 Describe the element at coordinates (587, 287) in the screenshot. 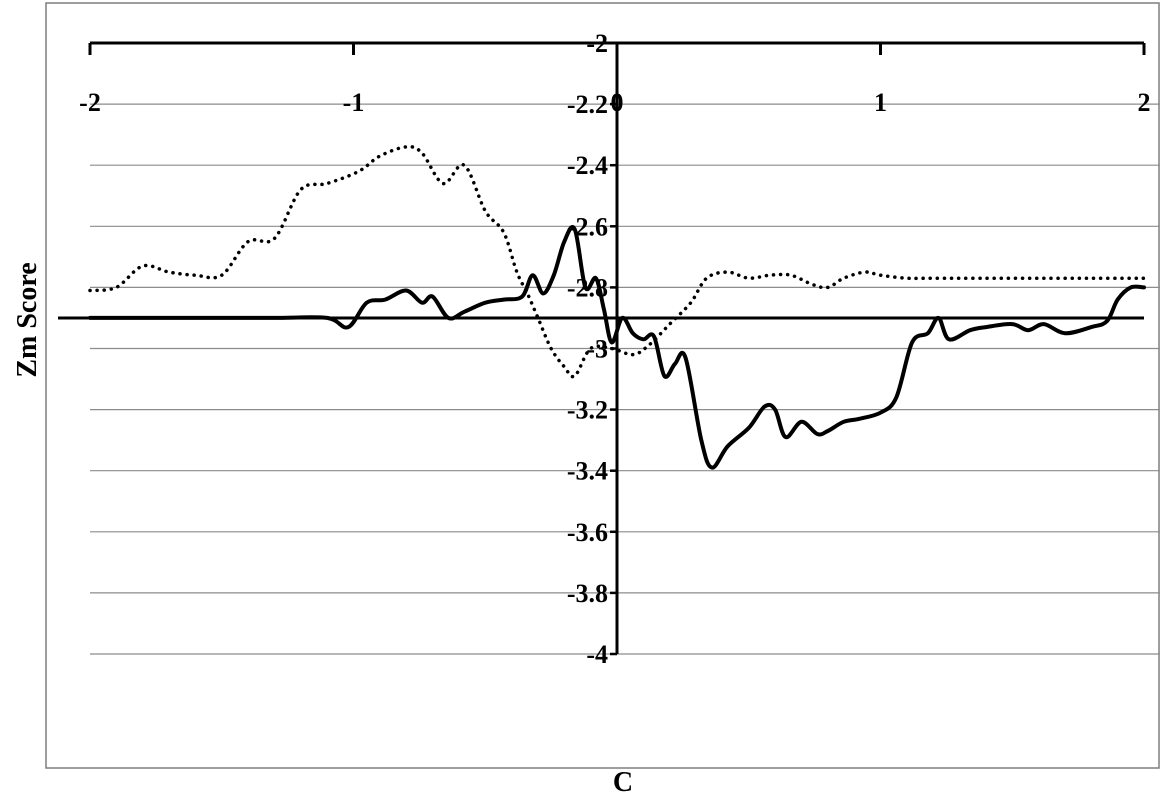

I see `y-tick-label: -2.8` at that location.